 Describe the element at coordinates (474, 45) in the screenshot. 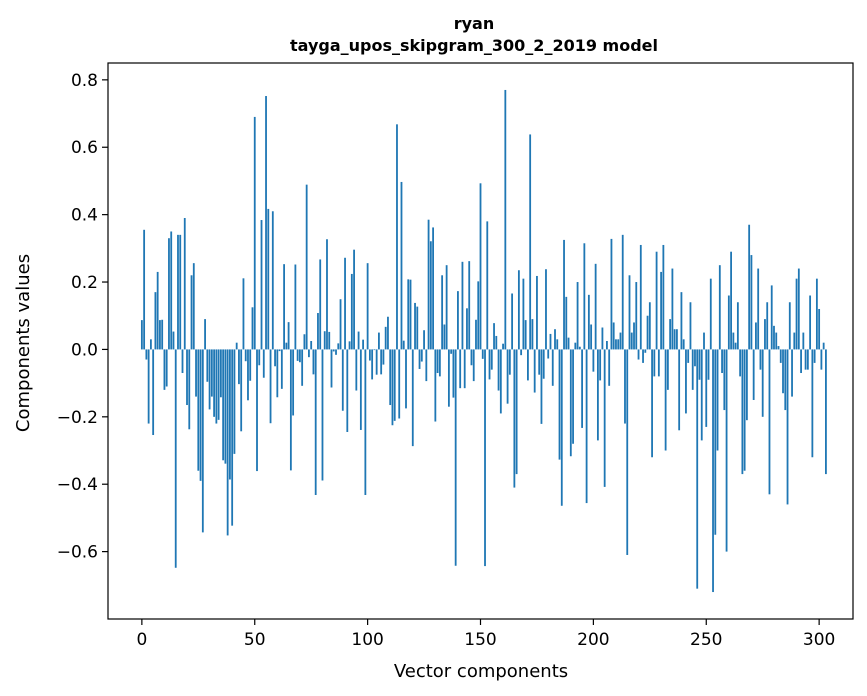

I see `chart-subtitle: tayga_upos_skipgram_300_2_2019 model` at that location.